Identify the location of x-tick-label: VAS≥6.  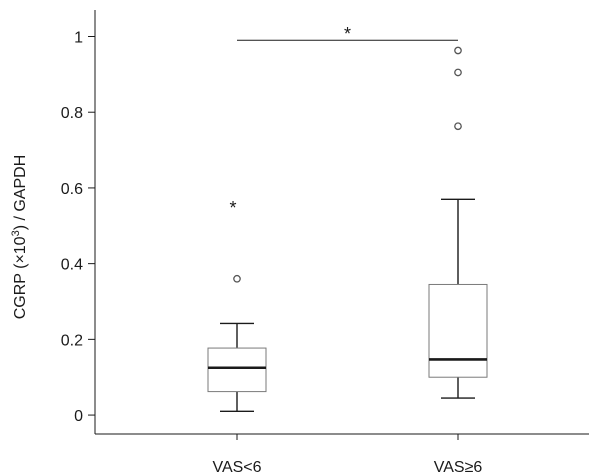
(458, 467).